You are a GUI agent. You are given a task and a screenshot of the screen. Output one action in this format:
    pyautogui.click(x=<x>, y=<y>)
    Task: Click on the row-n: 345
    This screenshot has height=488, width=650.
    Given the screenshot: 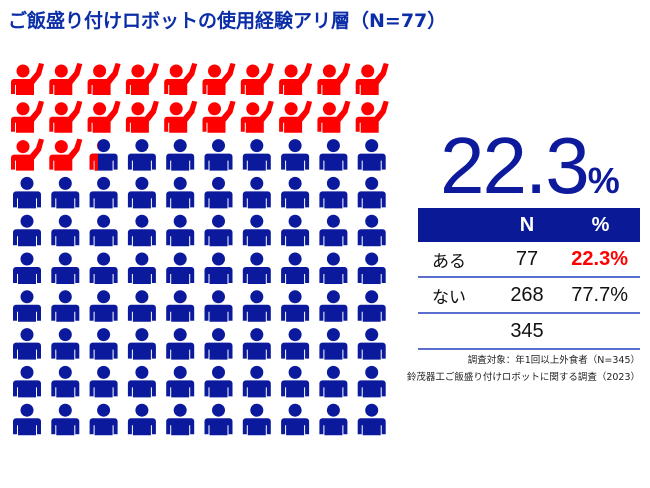 What is the action you would take?
    pyautogui.click(x=527, y=331)
    